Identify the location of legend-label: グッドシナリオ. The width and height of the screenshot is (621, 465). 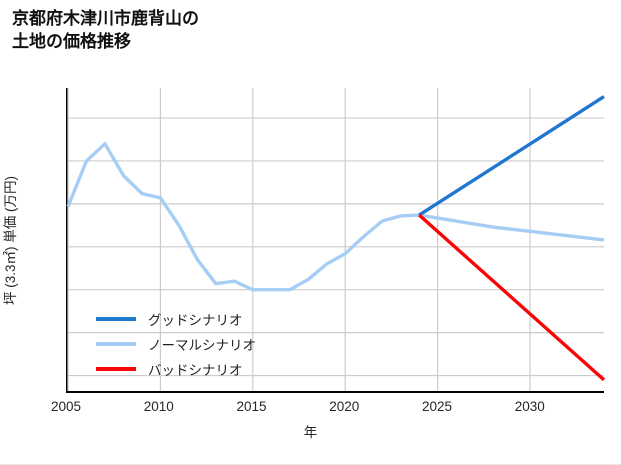
(195, 320).